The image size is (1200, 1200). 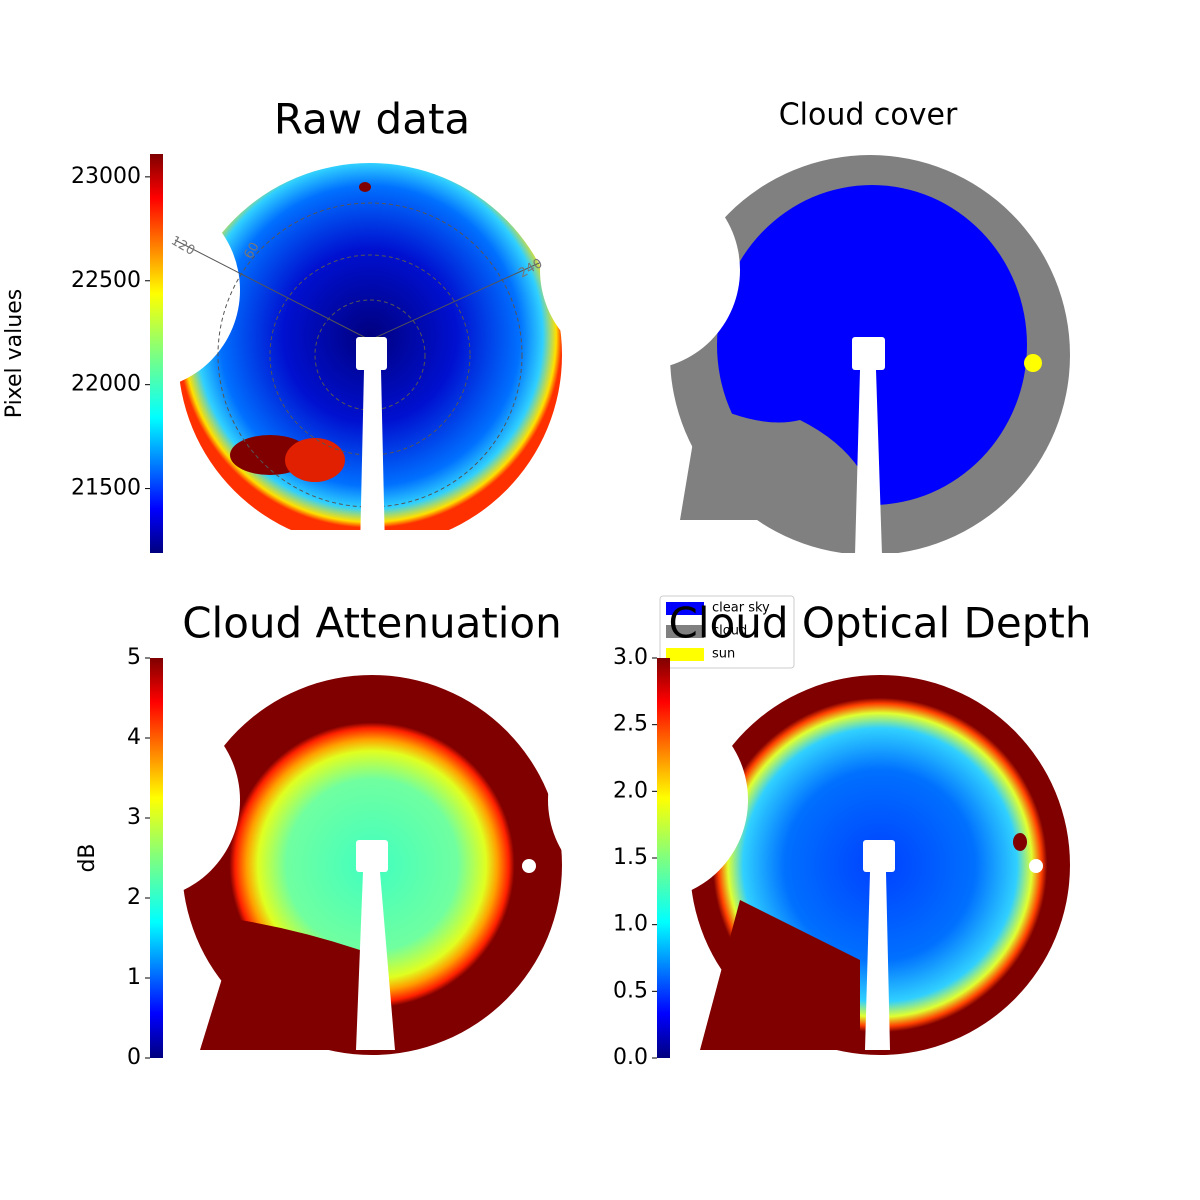 I want to click on colorbar-tick-label: 0.5, so click(x=630, y=990).